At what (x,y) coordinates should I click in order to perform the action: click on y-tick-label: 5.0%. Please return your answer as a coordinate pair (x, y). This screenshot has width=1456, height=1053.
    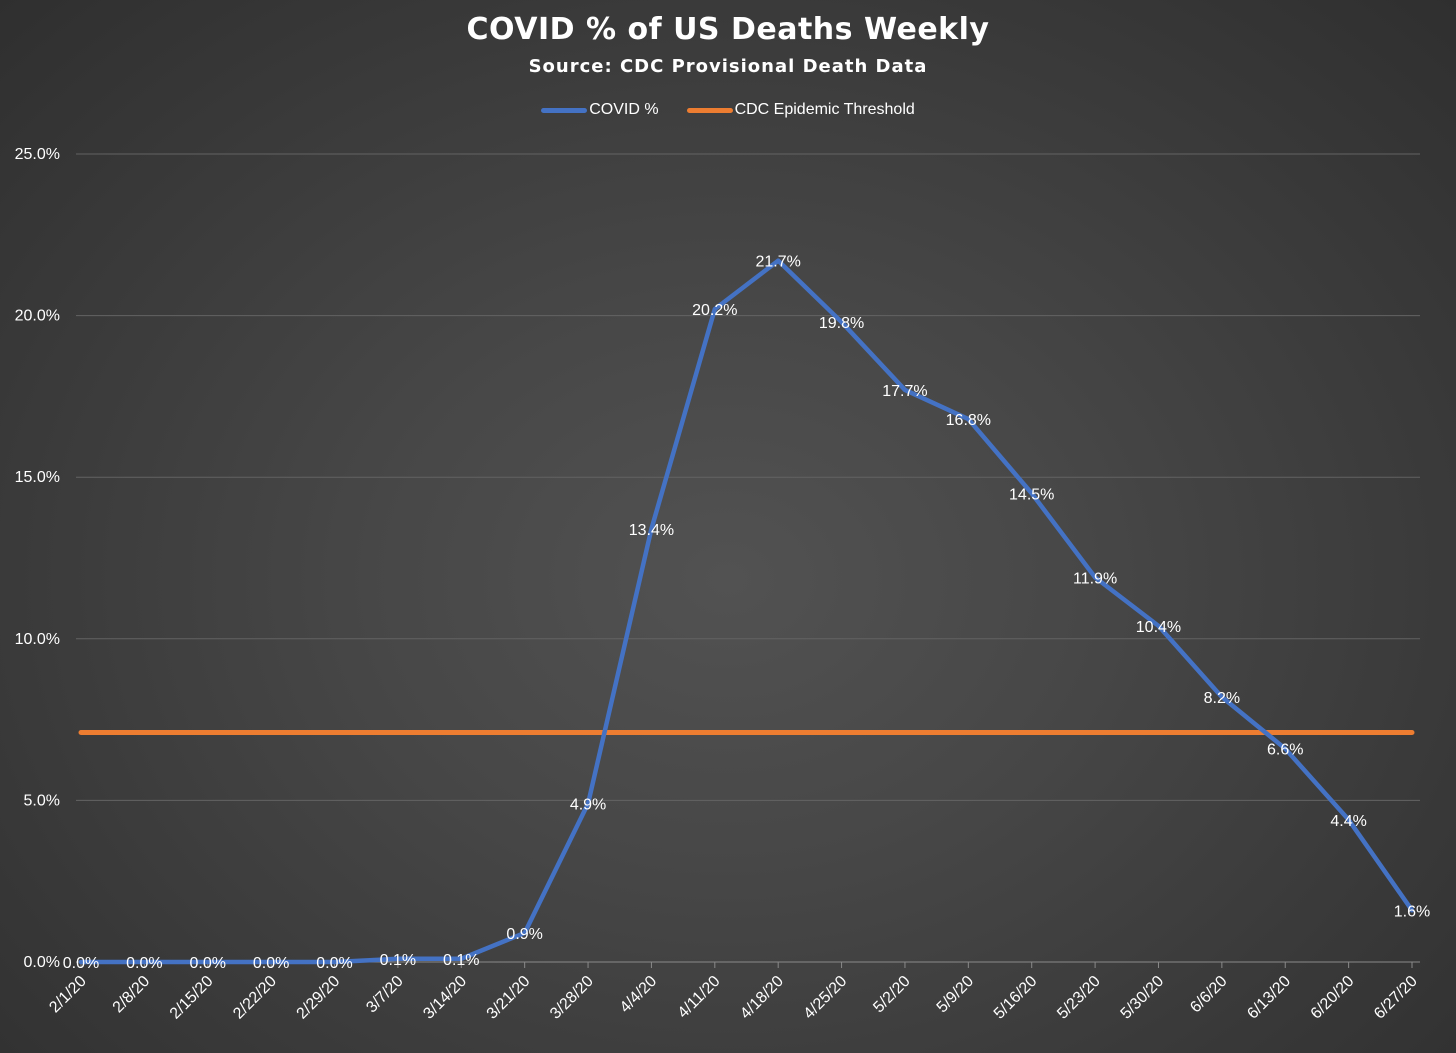
    Looking at the image, I should click on (42, 800).